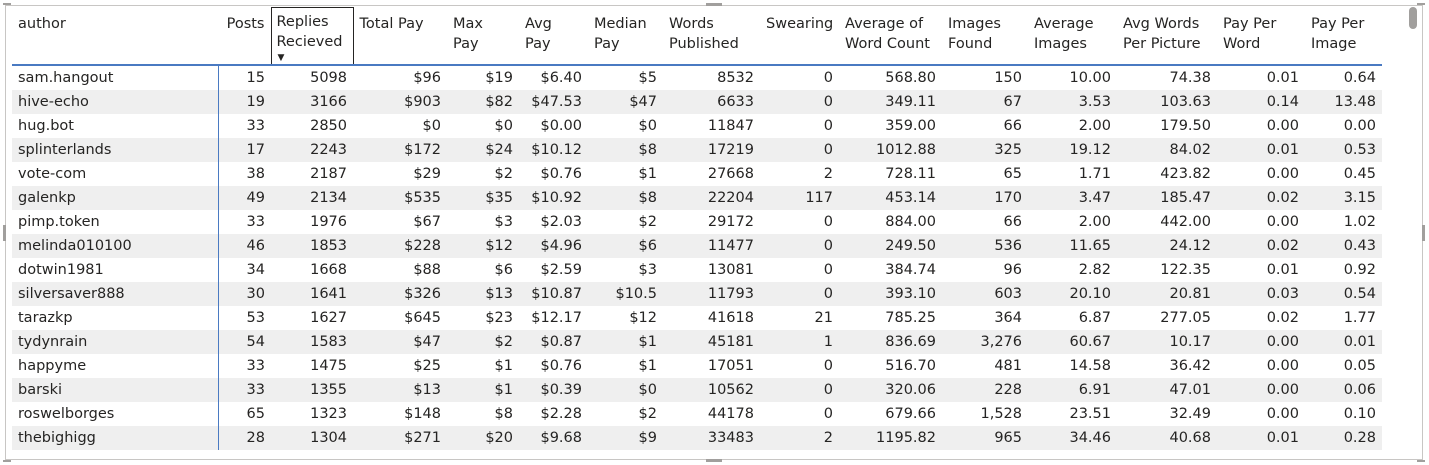 This screenshot has width=1429, height=465. Describe the element at coordinates (7, 461) in the screenshot. I see `resize-handle-corner-bl` at that location.